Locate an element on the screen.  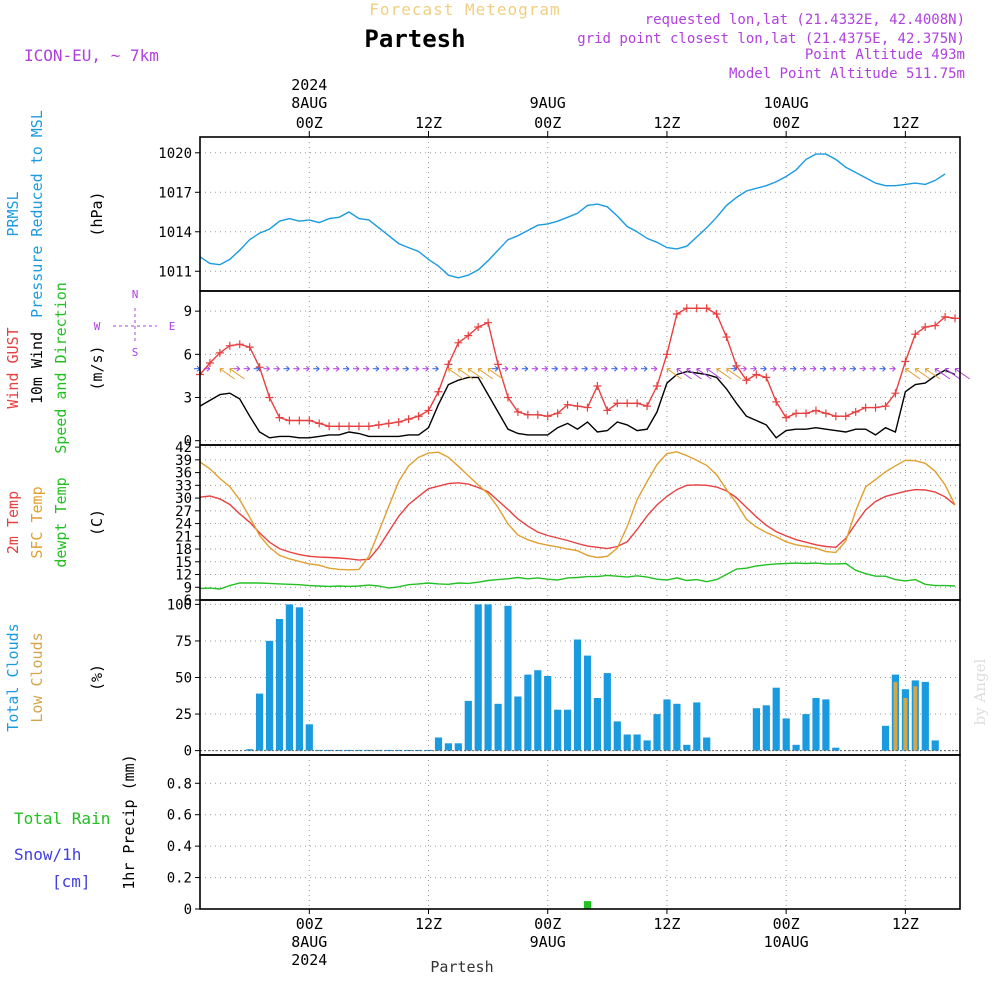
panel-unit: (C) is located at coordinates (97, 522).